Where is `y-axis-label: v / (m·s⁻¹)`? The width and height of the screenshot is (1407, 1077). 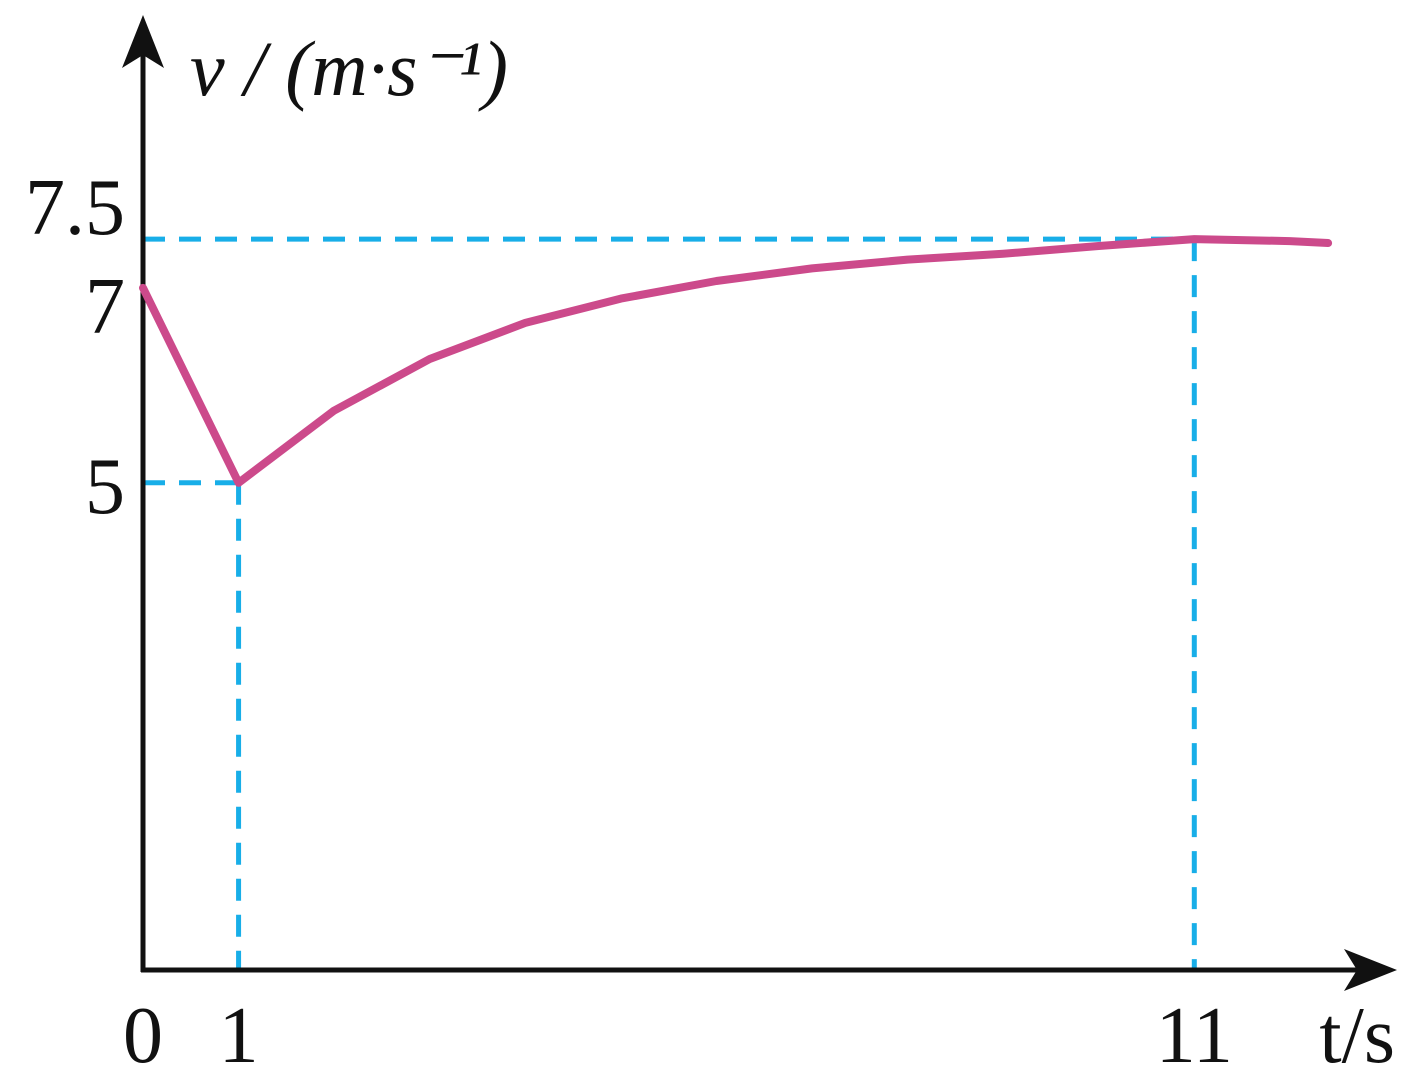 y-axis-label: v / (m·s⁻¹) is located at coordinates (349, 68).